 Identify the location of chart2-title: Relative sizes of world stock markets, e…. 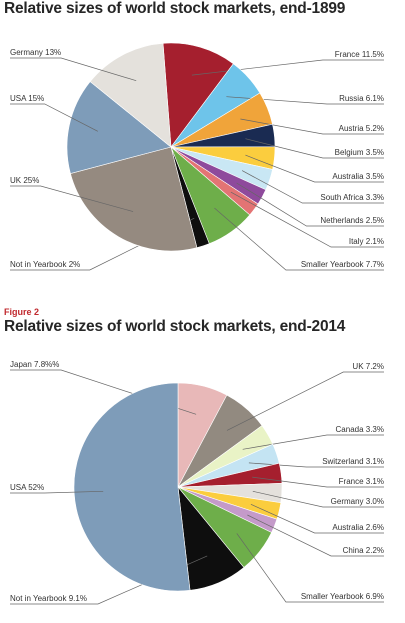
(175, 326).